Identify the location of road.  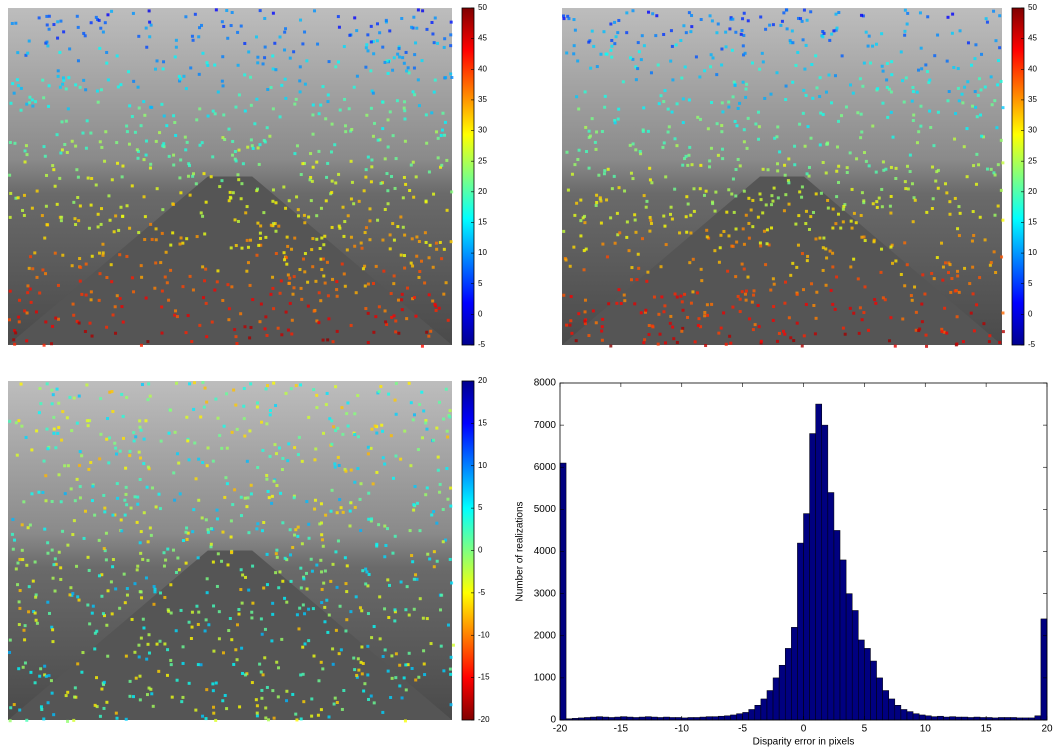
(230, 260).